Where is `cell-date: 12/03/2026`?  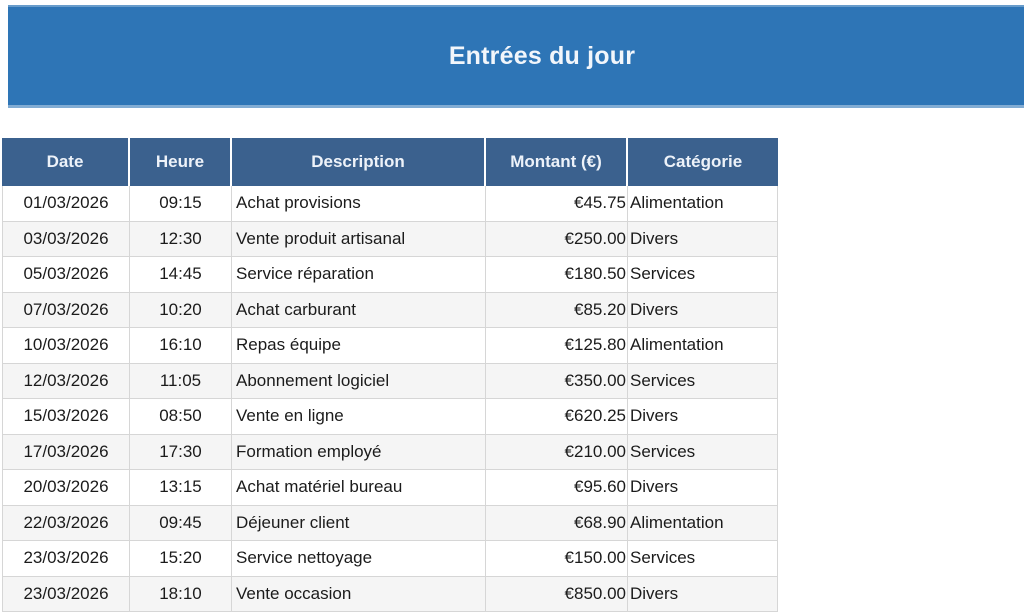 cell-date: 12/03/2026 is located at coordinates (66, 381).